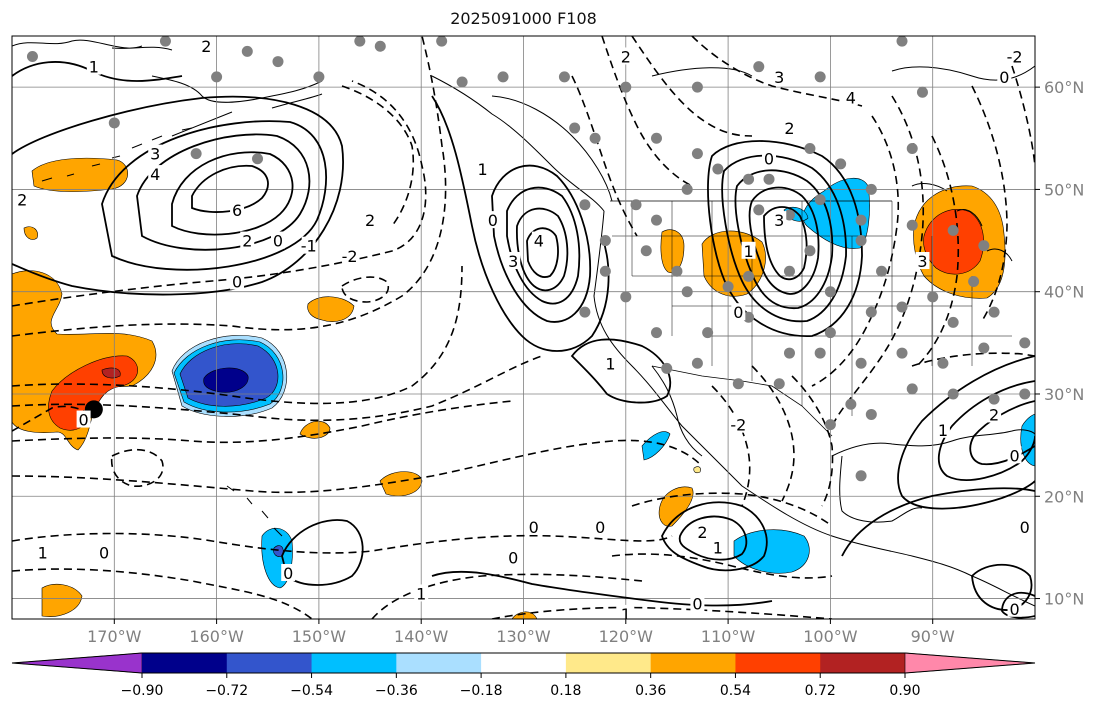 Image resolution: width=1105 pixels, height=712 pixels. Describe the element at coordinates (728, 636) in the screenshot. I see `lon-tick-label: 110°W` at that location.